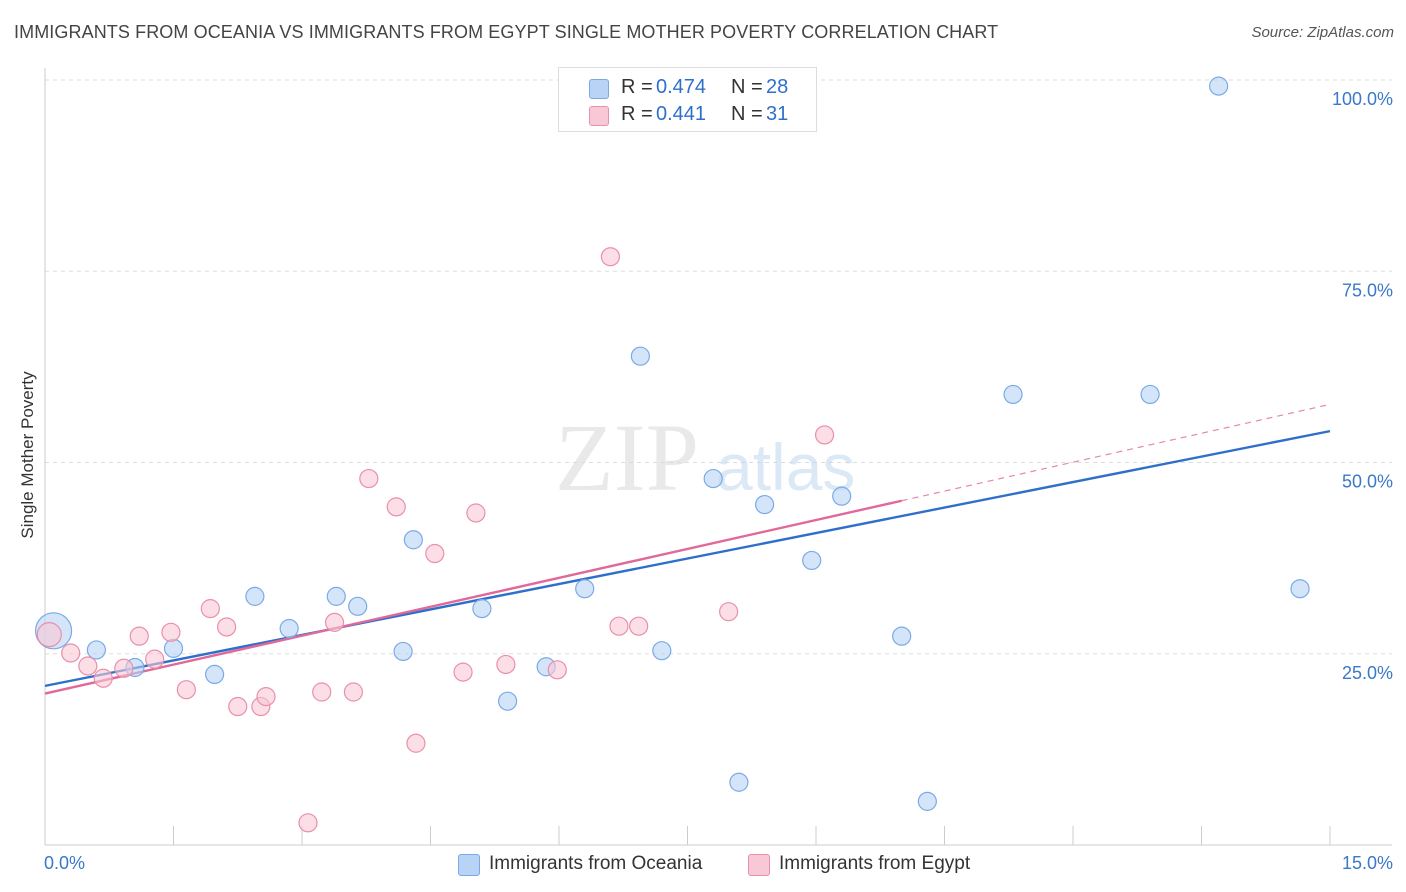 The height and width of the screenshot is (892, 1406). Describe the element at coordinates (1367, 290) in the screenshot. I see `y-tick-label: 75.0%` at that location.